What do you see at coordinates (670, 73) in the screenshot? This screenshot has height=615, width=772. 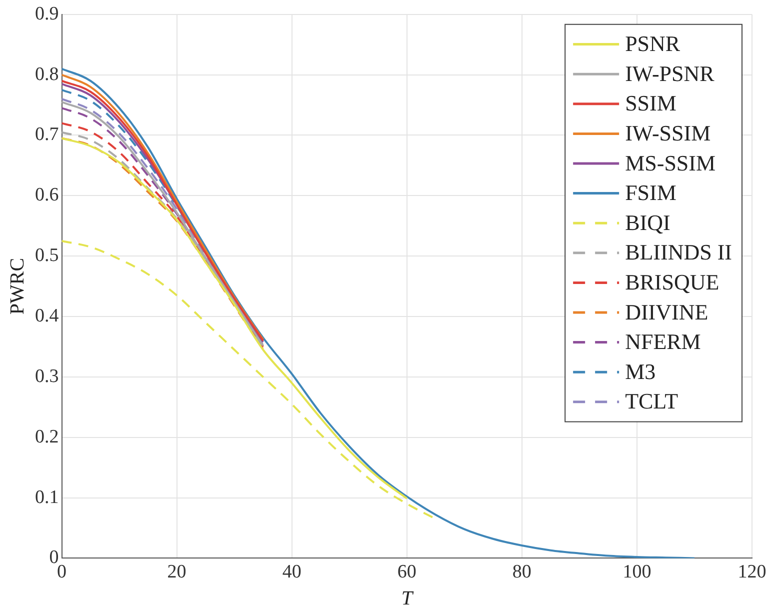 I see `legend-label: IW-PSNR` at bounding box center [670, 73].